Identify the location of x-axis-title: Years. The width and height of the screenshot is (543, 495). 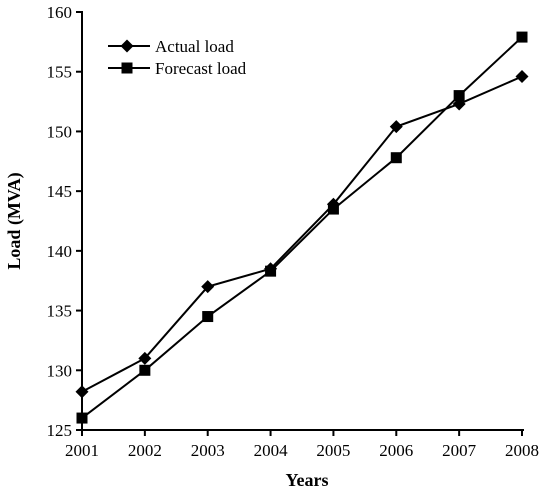
(307, 480).